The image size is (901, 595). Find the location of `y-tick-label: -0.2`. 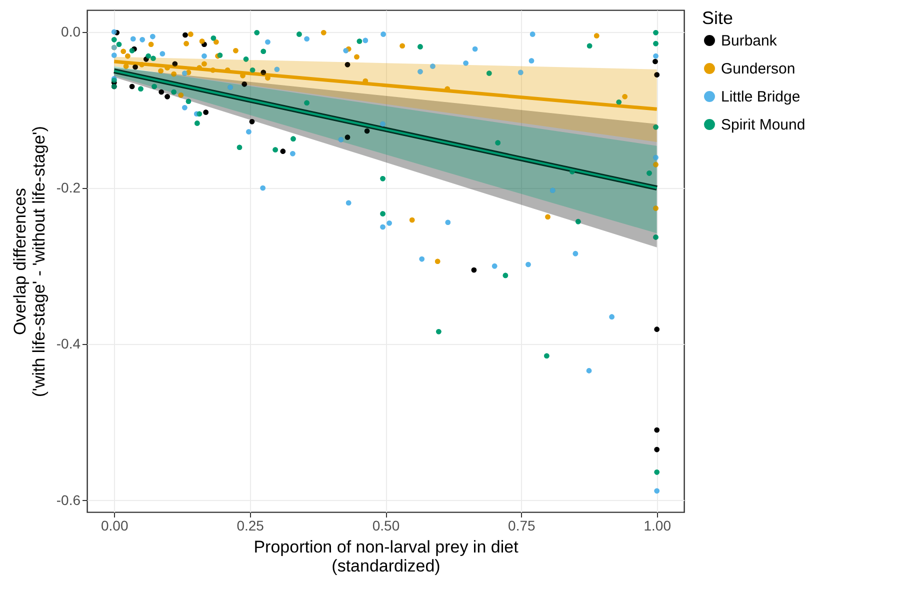

y-tick-label: -0.2 is located at coordinates (68, 188).